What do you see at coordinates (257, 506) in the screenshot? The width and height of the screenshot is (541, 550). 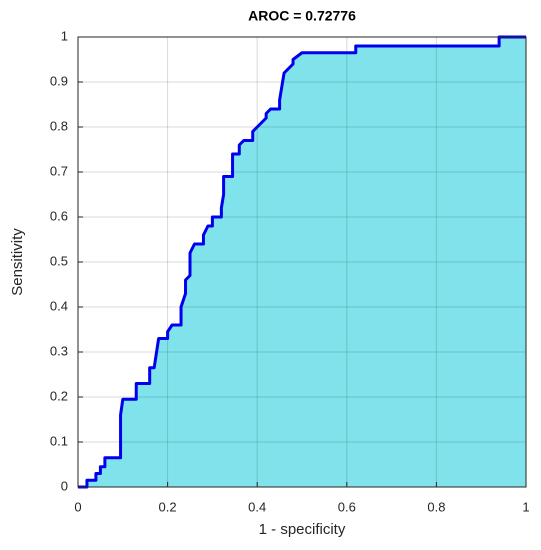 I see `x-tick-label: 0.4` at bounding box center [257, 506].